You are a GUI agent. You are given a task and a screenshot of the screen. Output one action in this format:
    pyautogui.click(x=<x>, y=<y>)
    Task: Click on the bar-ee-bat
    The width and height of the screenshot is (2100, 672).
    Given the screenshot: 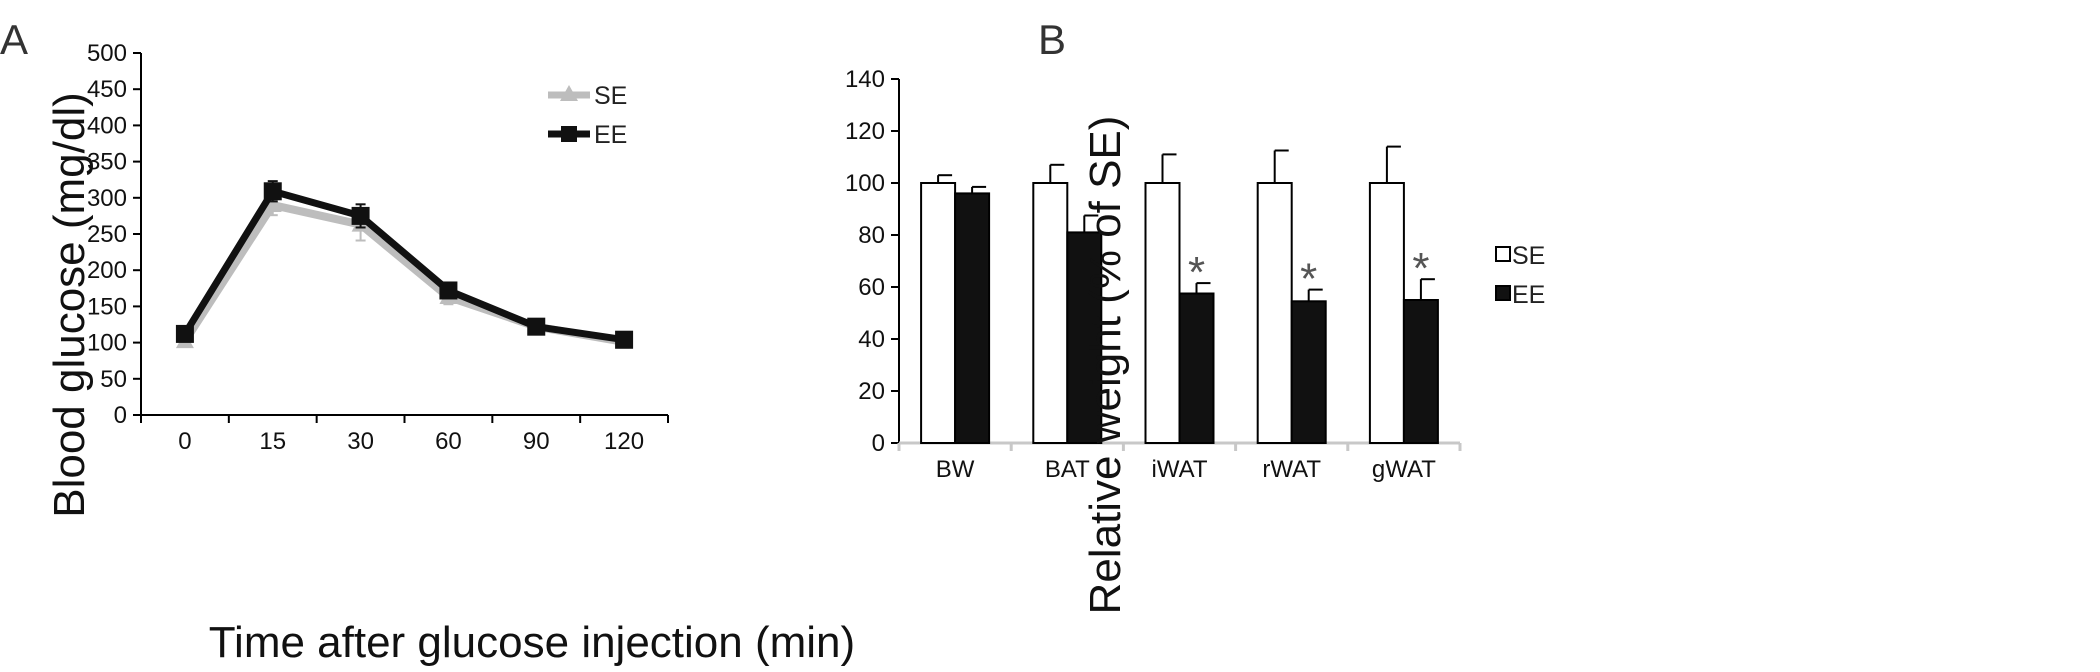 What is the action you would take?
    pyautogui.click(x=1084, y=337)
    